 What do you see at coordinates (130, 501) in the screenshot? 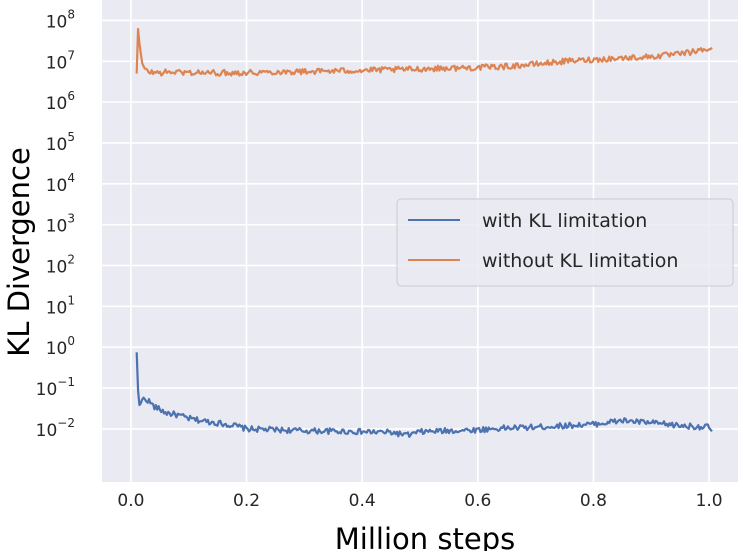
I see `x-tick-label: 0.0` at bounding box center [130, 501].